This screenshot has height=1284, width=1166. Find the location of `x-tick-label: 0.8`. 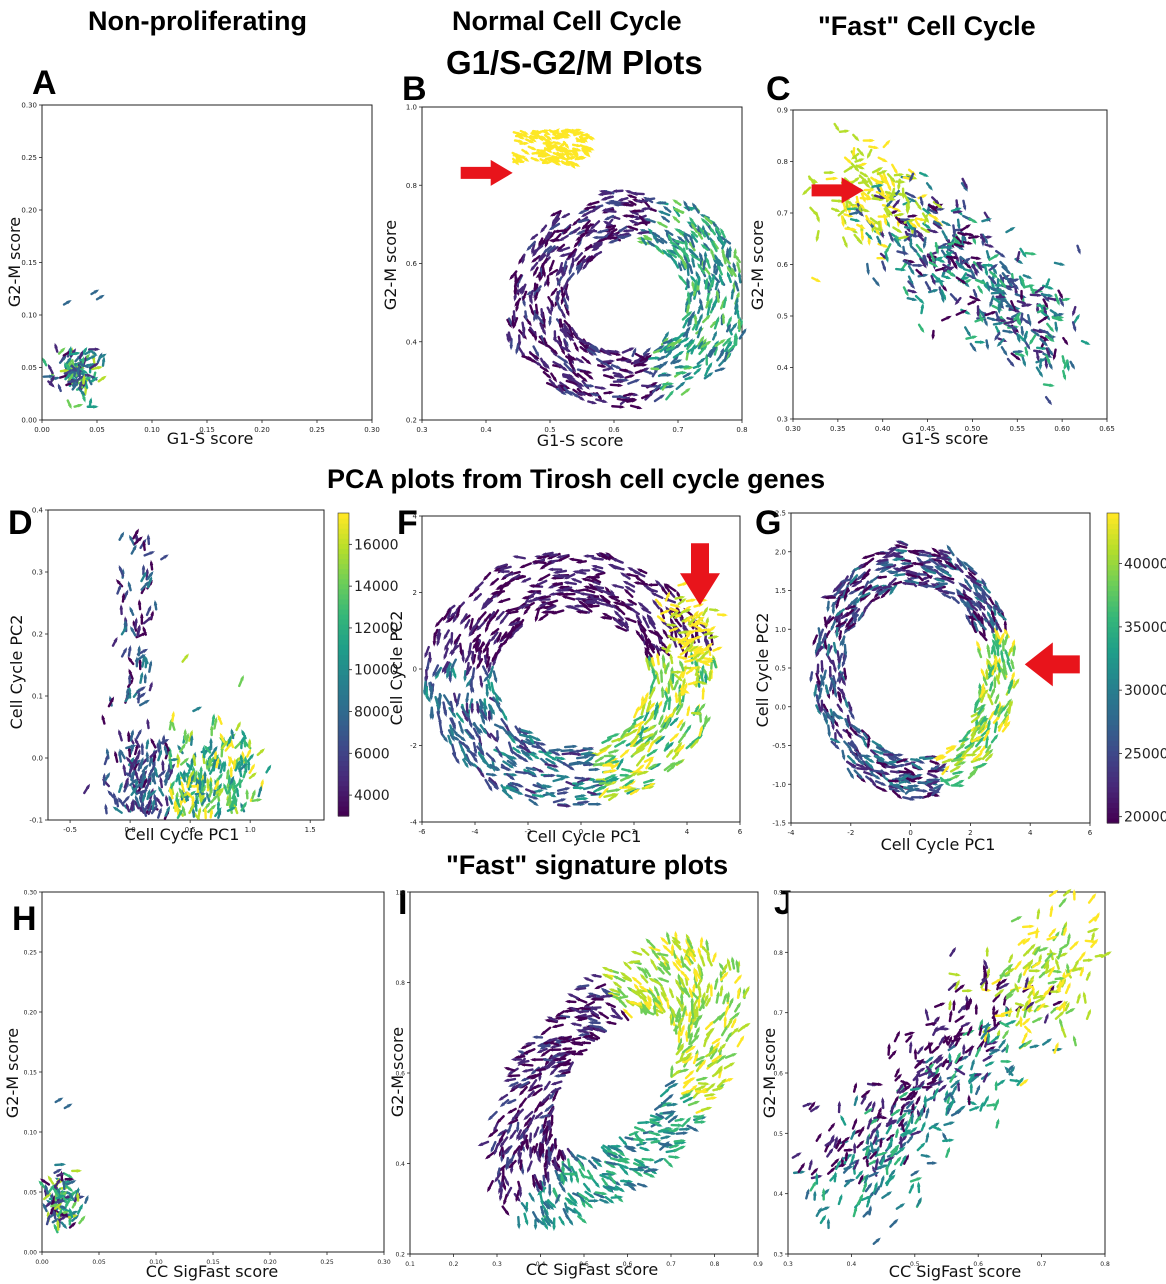

x-tick-label: 0.8 is located at coordinates (741, 430).